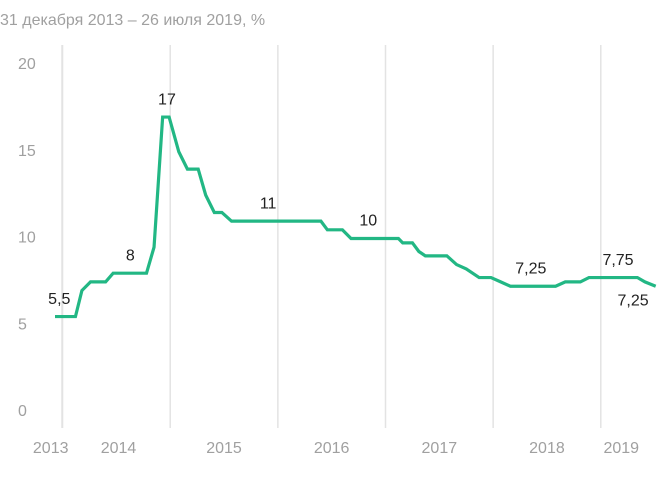 The width and height of the screenshot is (670, 478). Describe the element at coordinates (368, 221) in the screenshot. I see `data-label: 10` at that location.